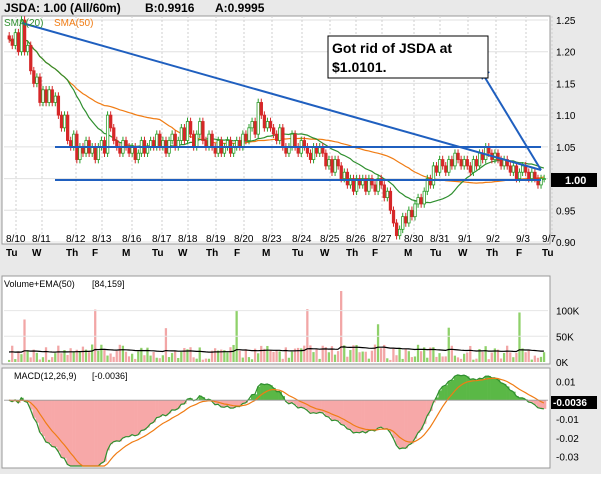  I want to click on annotation-line-1: Got rid of JSDA at, so click(392, 48).